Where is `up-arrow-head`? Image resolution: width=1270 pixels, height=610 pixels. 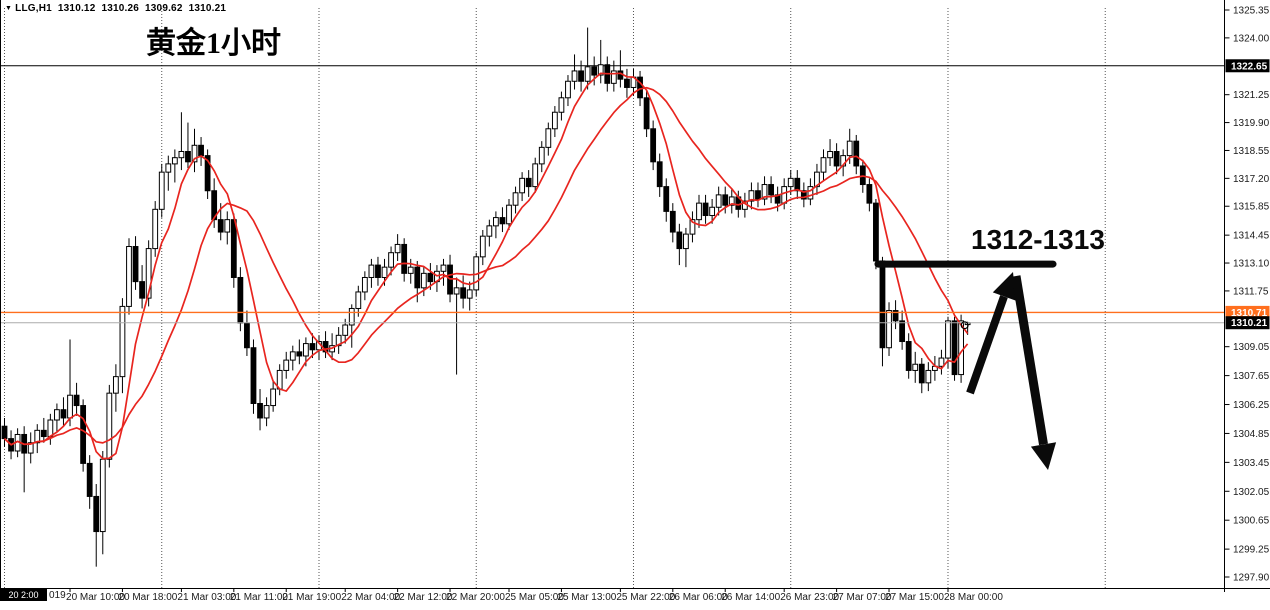 up-arrow-head is located at coordinates (1004, 286).